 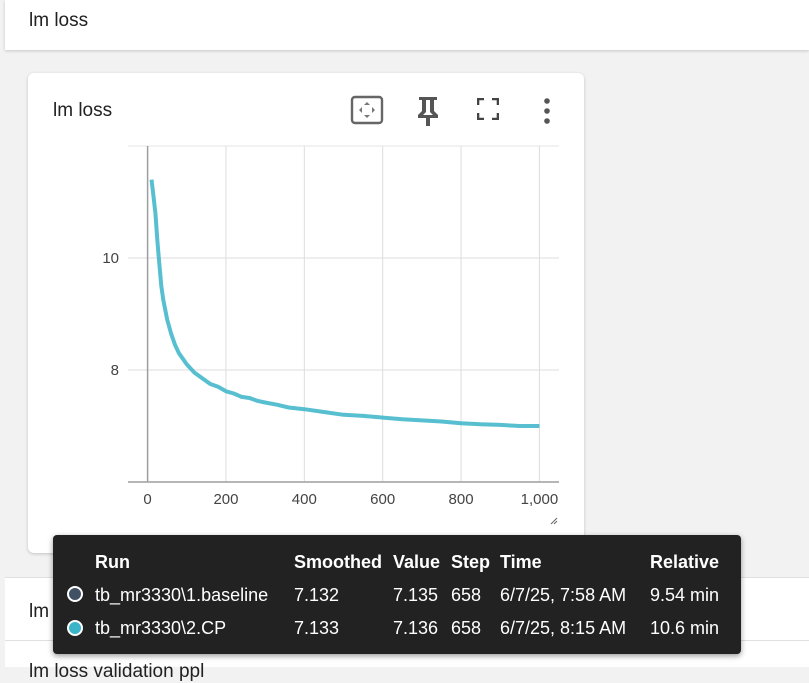 I want to click on more-vert-icon, so click(x=547, y=111).